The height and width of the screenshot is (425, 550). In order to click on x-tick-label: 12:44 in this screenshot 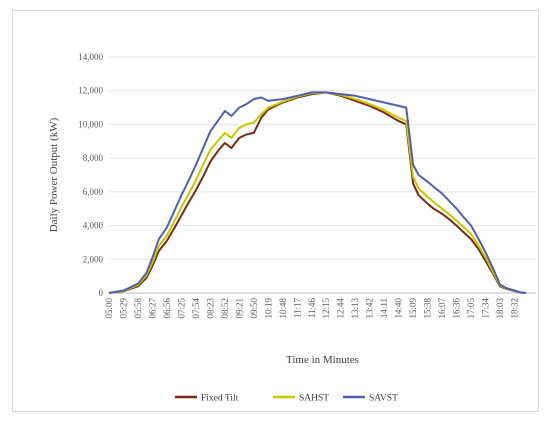, I will do `click(341, 308)`.